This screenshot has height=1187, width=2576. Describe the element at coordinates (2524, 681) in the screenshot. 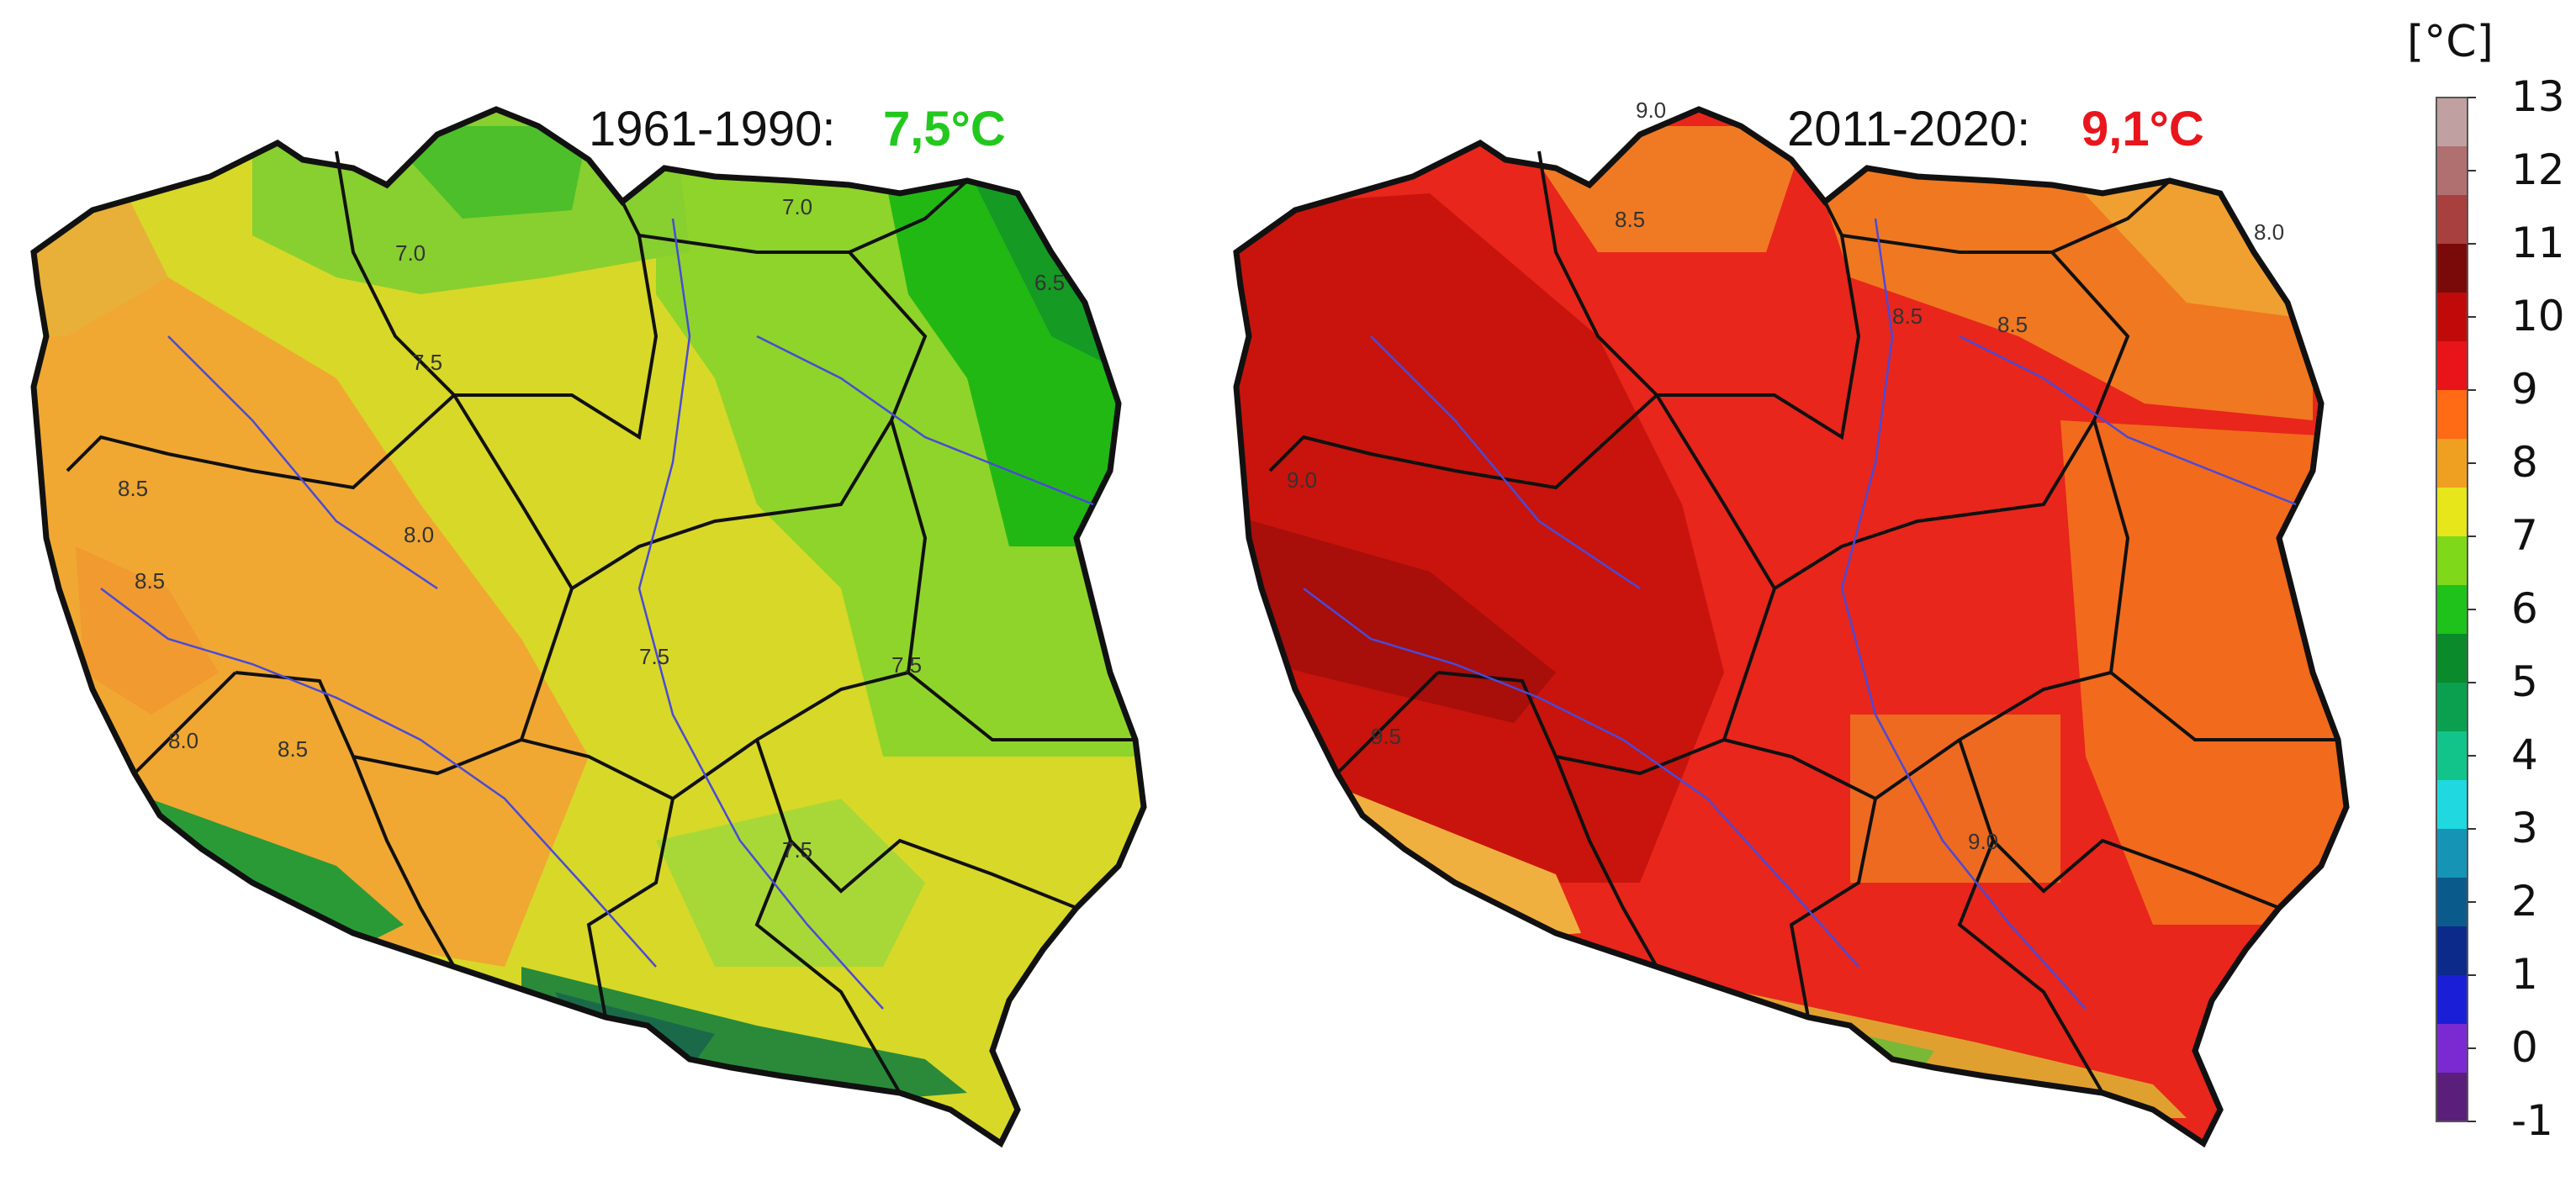

I see `legend-tick-label: 5` at that location.